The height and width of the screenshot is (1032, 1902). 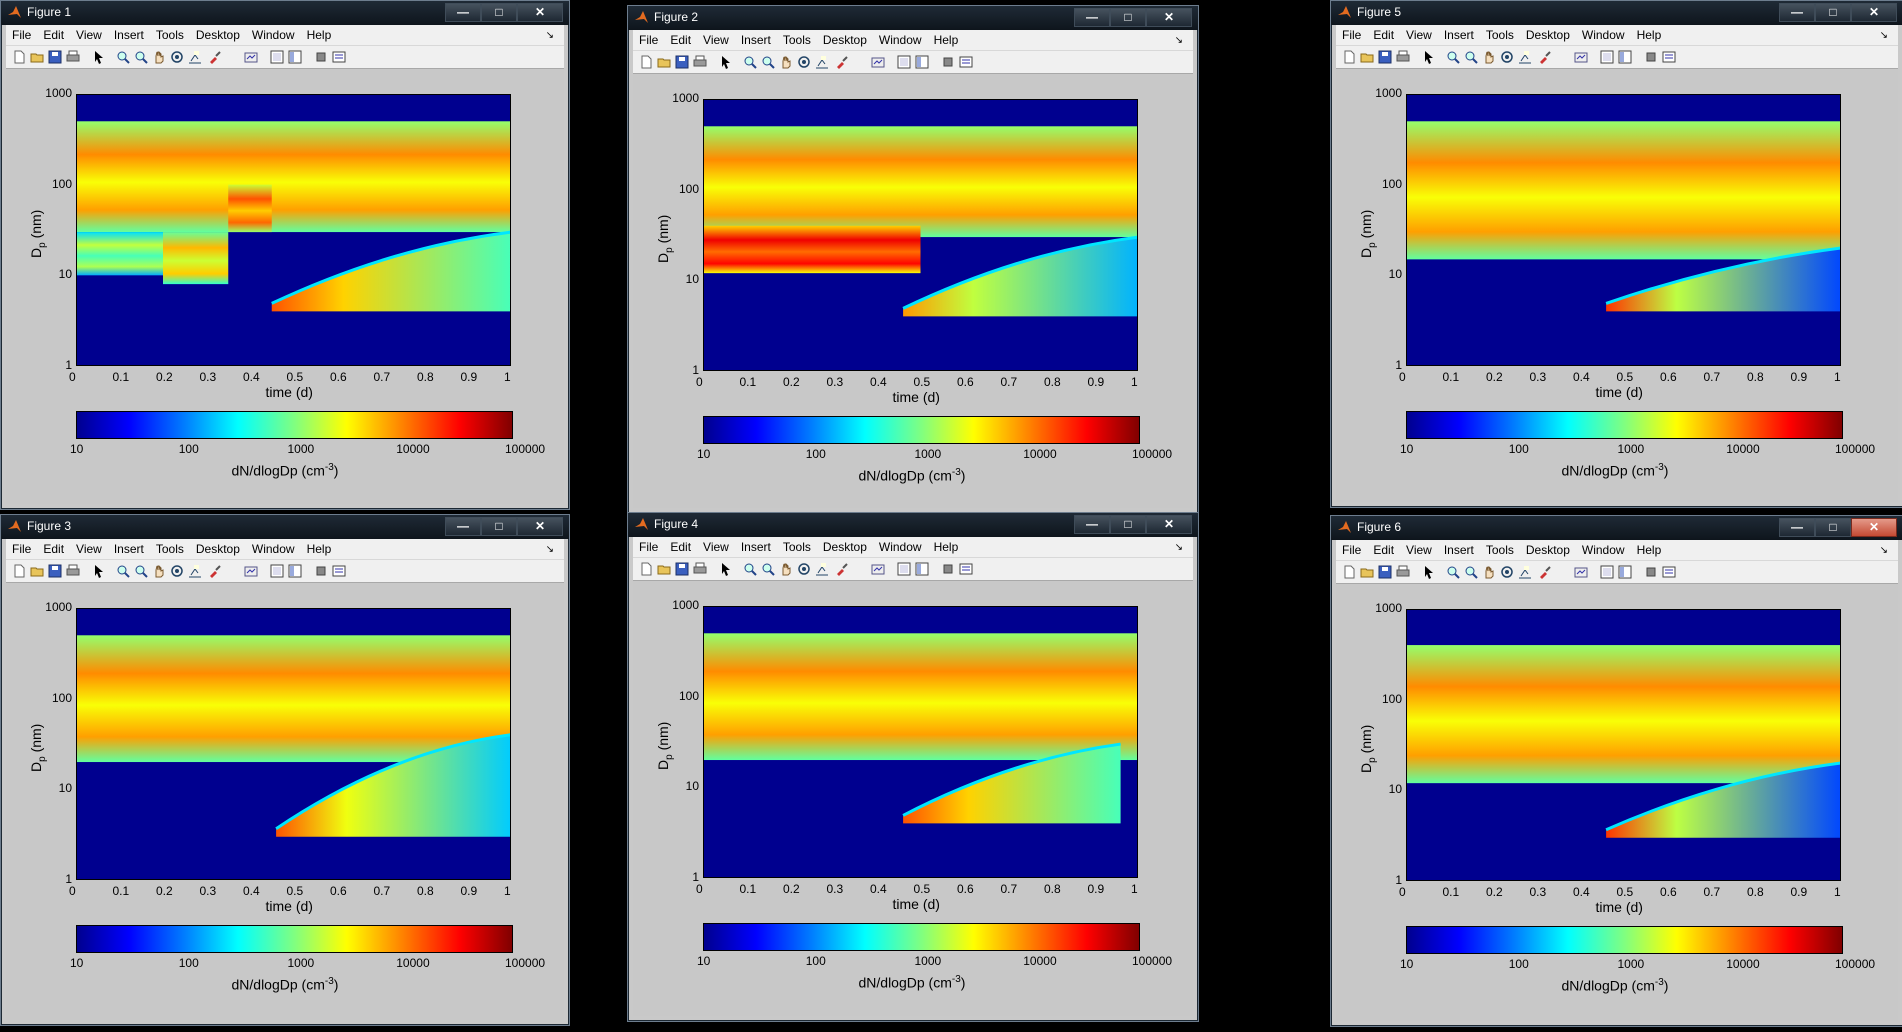 I want to click on title-bar: Figure 3 — □ ✕, so click(x=285, y=527).